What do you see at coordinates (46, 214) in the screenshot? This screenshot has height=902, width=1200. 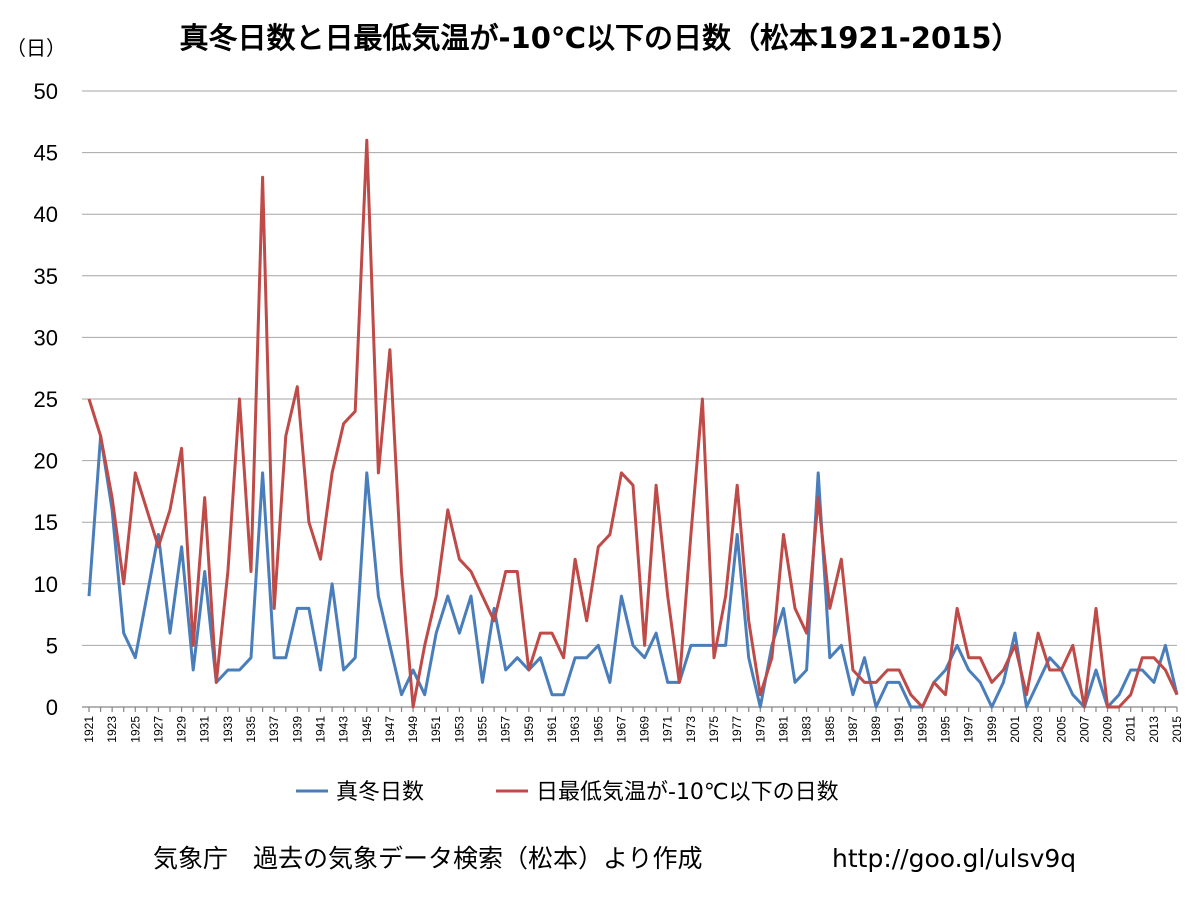 I see `y-tick-label: 40` at bounding box center [46, 214].